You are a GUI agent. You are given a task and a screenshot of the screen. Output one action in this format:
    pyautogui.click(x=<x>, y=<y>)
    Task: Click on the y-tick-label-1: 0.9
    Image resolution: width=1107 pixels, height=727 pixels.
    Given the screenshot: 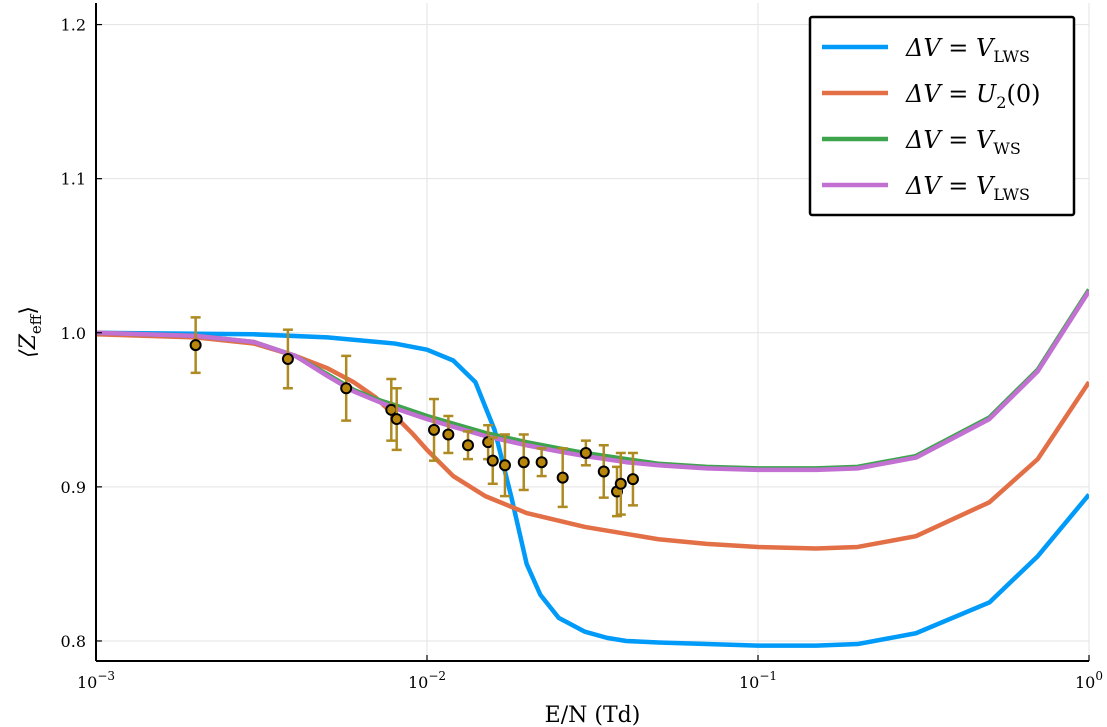 What is the action you would take?
    pyautogui.click(x=73, y=487)
    